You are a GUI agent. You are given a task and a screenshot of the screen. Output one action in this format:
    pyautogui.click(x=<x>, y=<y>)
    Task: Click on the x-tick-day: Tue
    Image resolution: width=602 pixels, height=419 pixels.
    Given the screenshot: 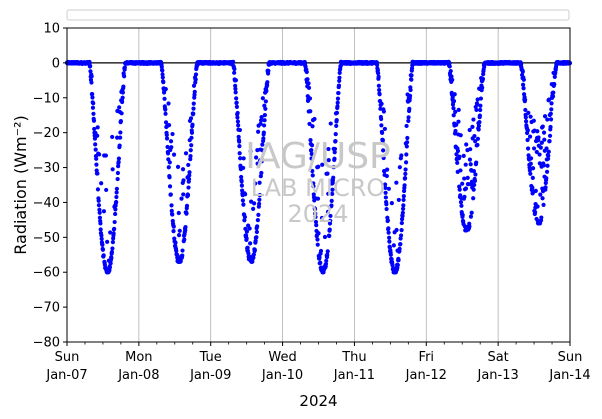 What is the action you would take?
    pyautogui.click(x=210, y=357)
    